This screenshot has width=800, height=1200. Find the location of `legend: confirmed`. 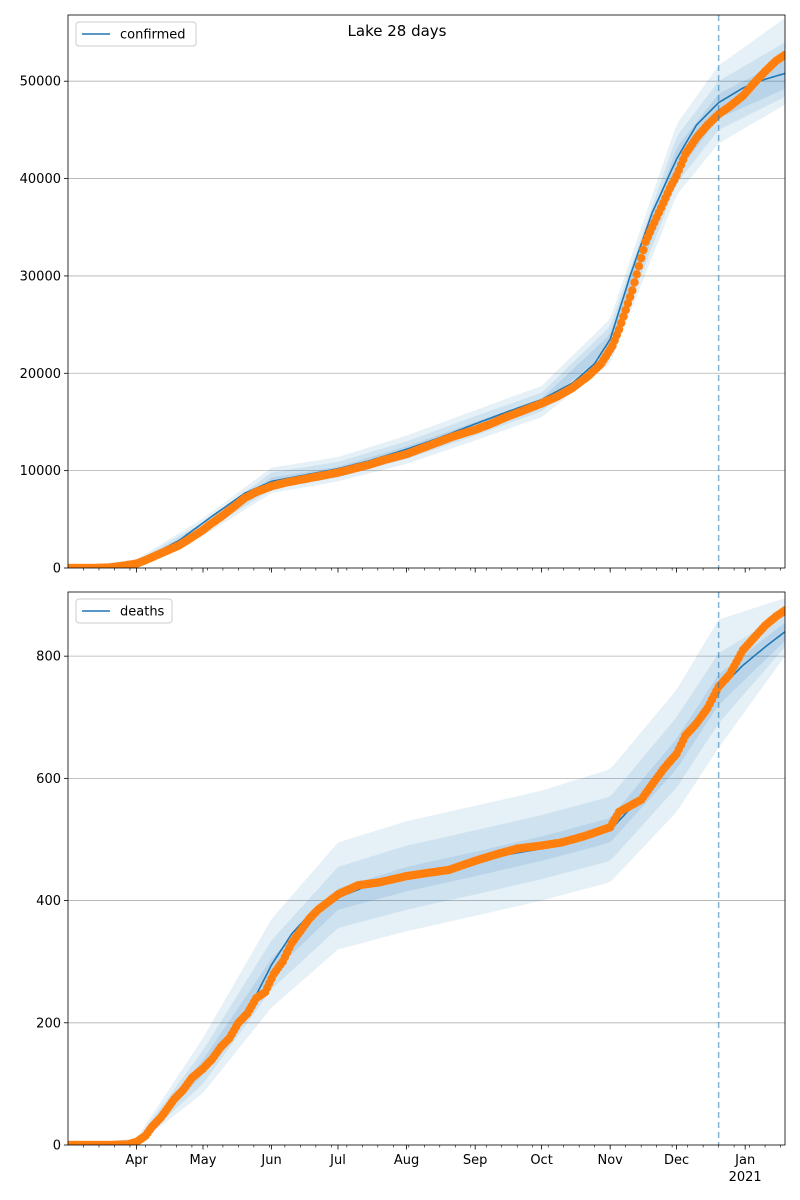

legend: confirmed is located at coordinates (136, 34).